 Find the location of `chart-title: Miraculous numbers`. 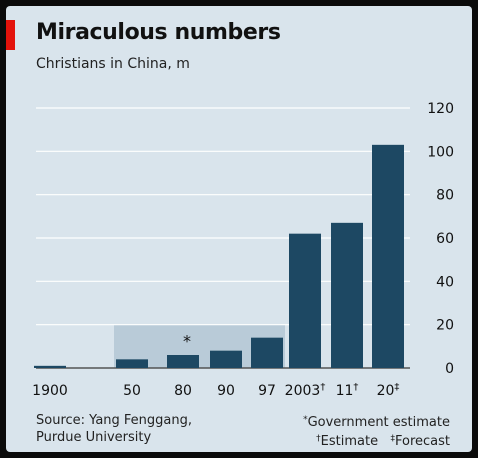

chart-title: Miraculous numbers is located at coordinates (158, 32).